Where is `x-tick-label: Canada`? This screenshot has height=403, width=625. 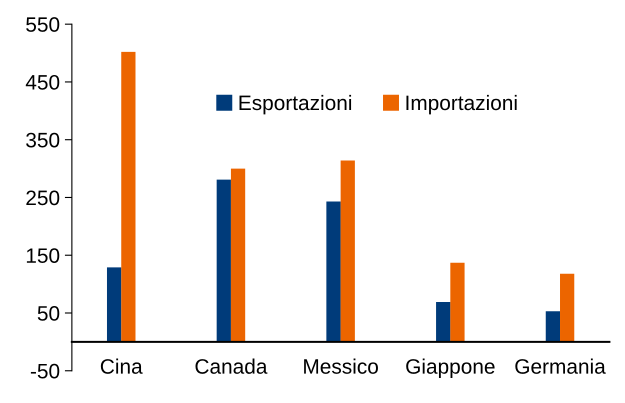 x-tick-label: Canada is located at coordinates (232, 366).